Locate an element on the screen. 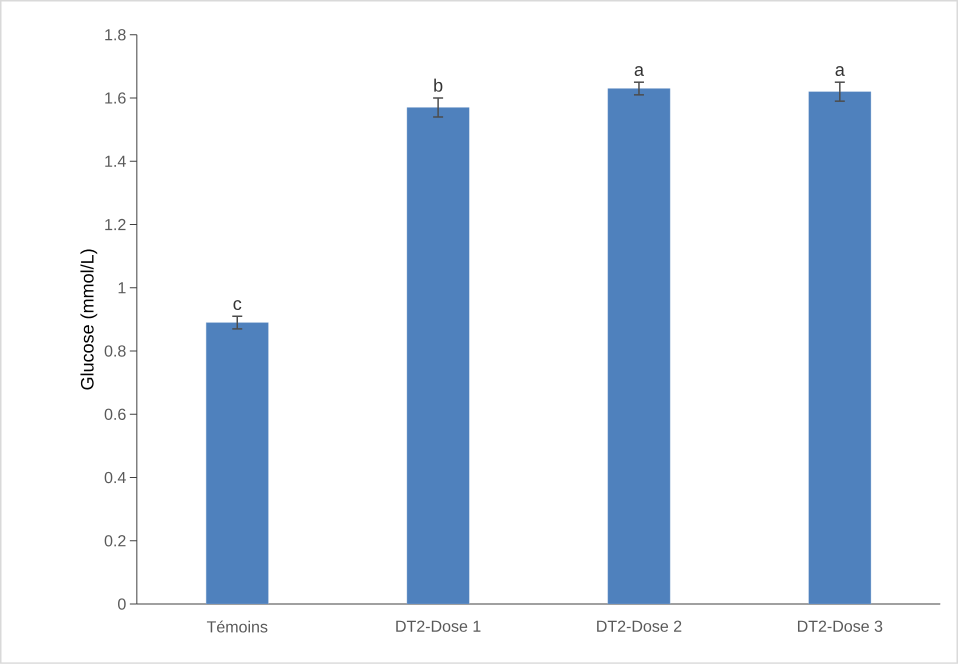 The height and width of the screenshot is (664, 958). annotation: c is located at coordinates (238, 305).